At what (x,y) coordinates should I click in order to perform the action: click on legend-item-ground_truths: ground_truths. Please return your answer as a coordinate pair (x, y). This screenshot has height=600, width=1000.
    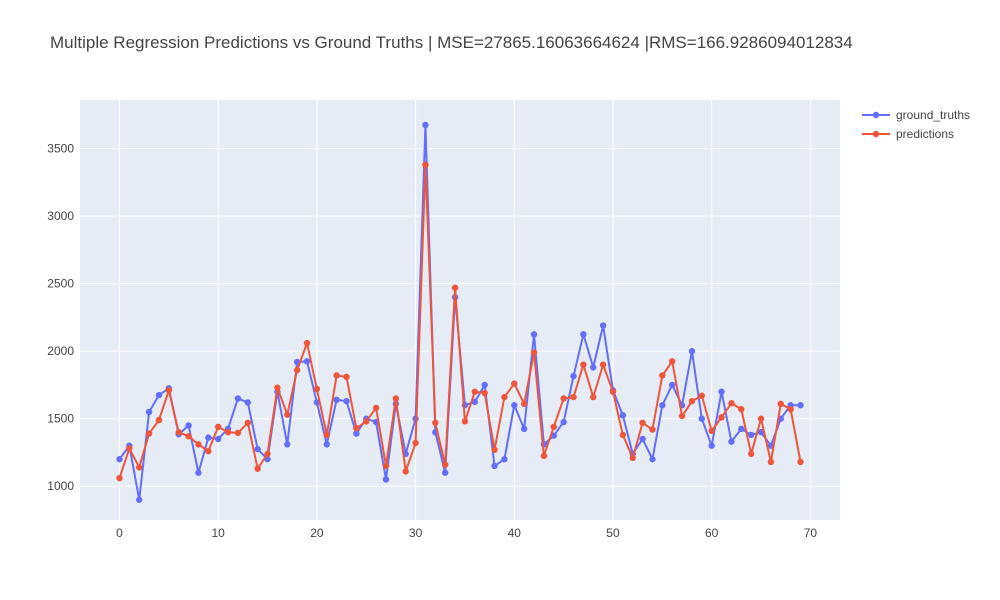
    Looking at the image, I should click on (916, 115).